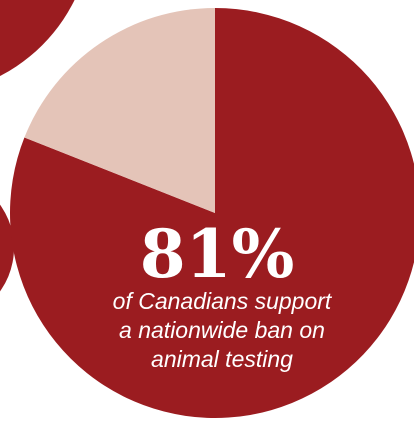 The width and height of the screenshot is (414, 421). Describe the element at coordinates (222, 359) in the screenshot. I see `caption-line-3: animal testing` at that location.